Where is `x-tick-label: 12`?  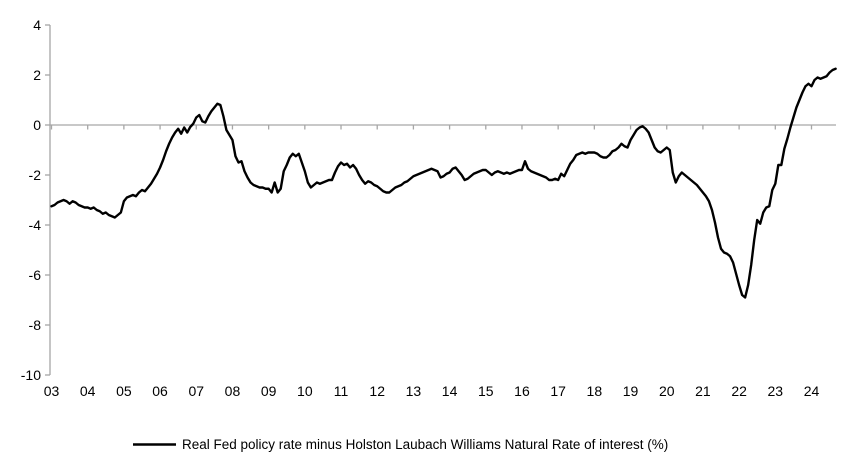
x-tick-label: 12 is located at coordinates (377, 391).